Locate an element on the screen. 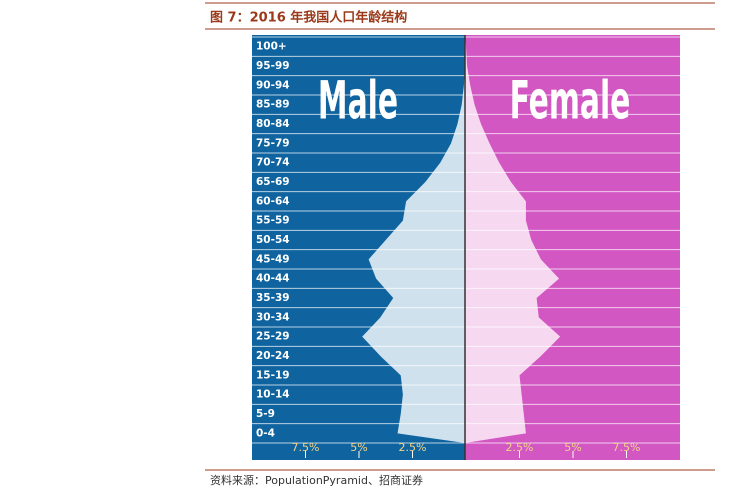 The width and height of the screenshot is (747, 504). male-area is located at coordinates (414, 240).